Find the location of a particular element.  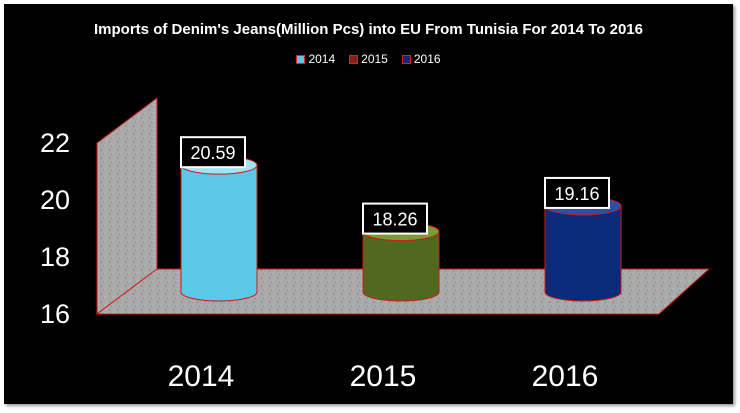

data-label: 19.16 is located at coordinates (576, 194).